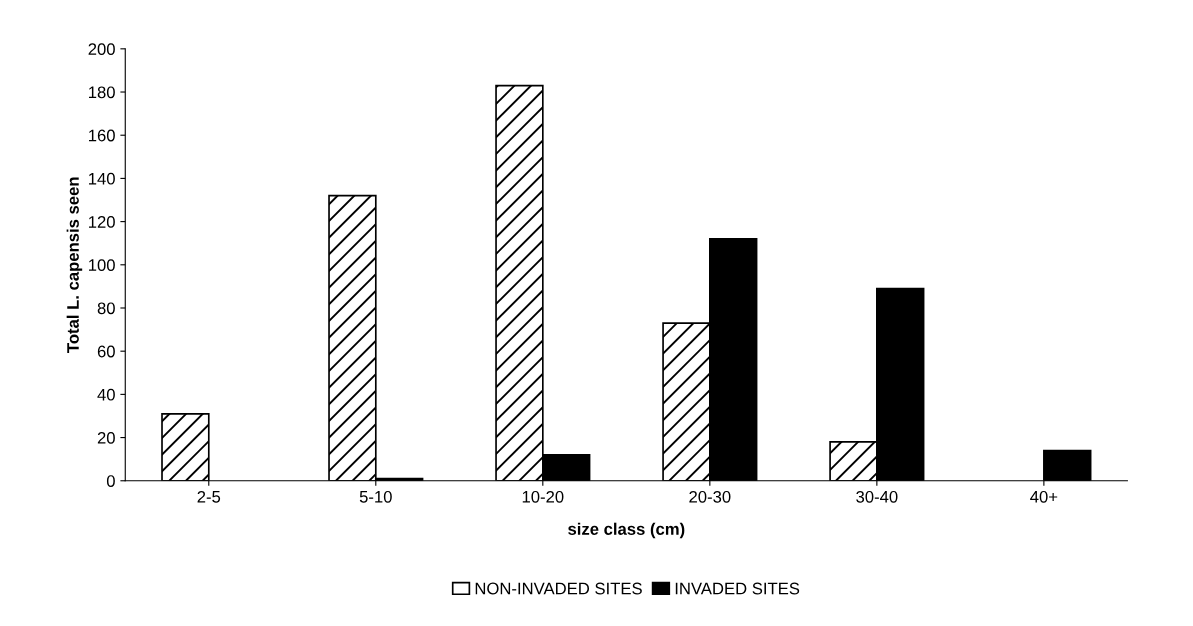 The image size is (1193, 626). Describe the element at coordinates (74, 265) in the screenshot. I see `y-axis-title: Total L. capensis seen` at that location.